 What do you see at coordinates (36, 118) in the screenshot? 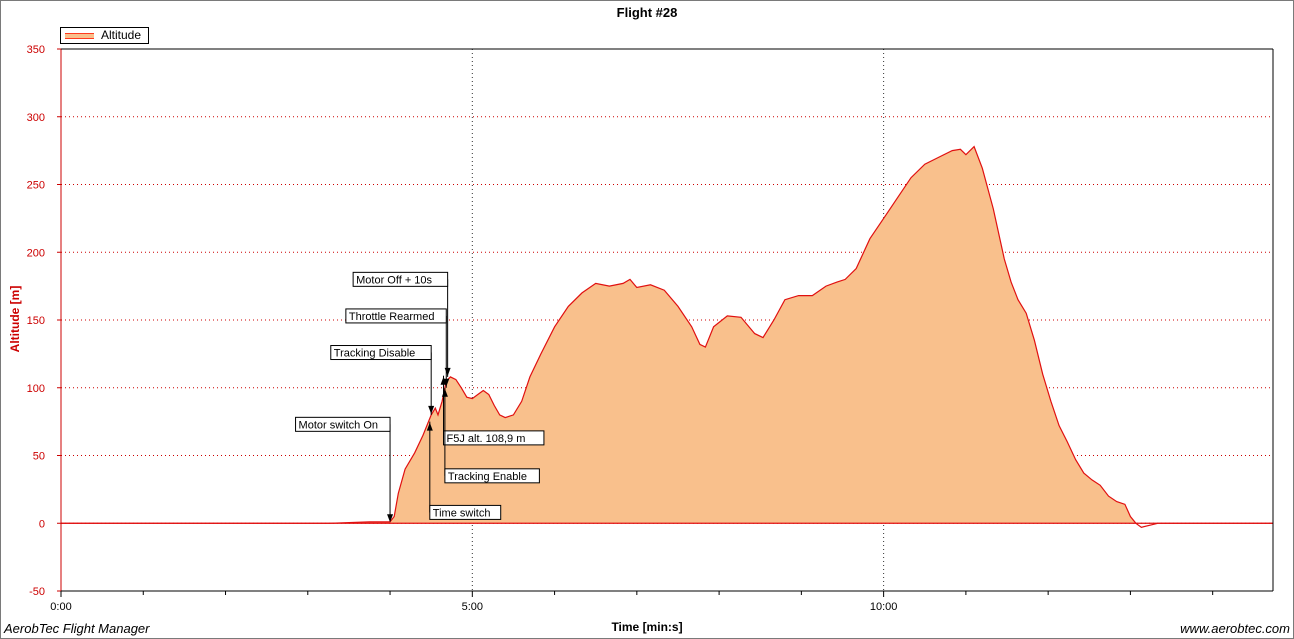
I see `ytick-label-300: 300` at bounding box center [36, 118].